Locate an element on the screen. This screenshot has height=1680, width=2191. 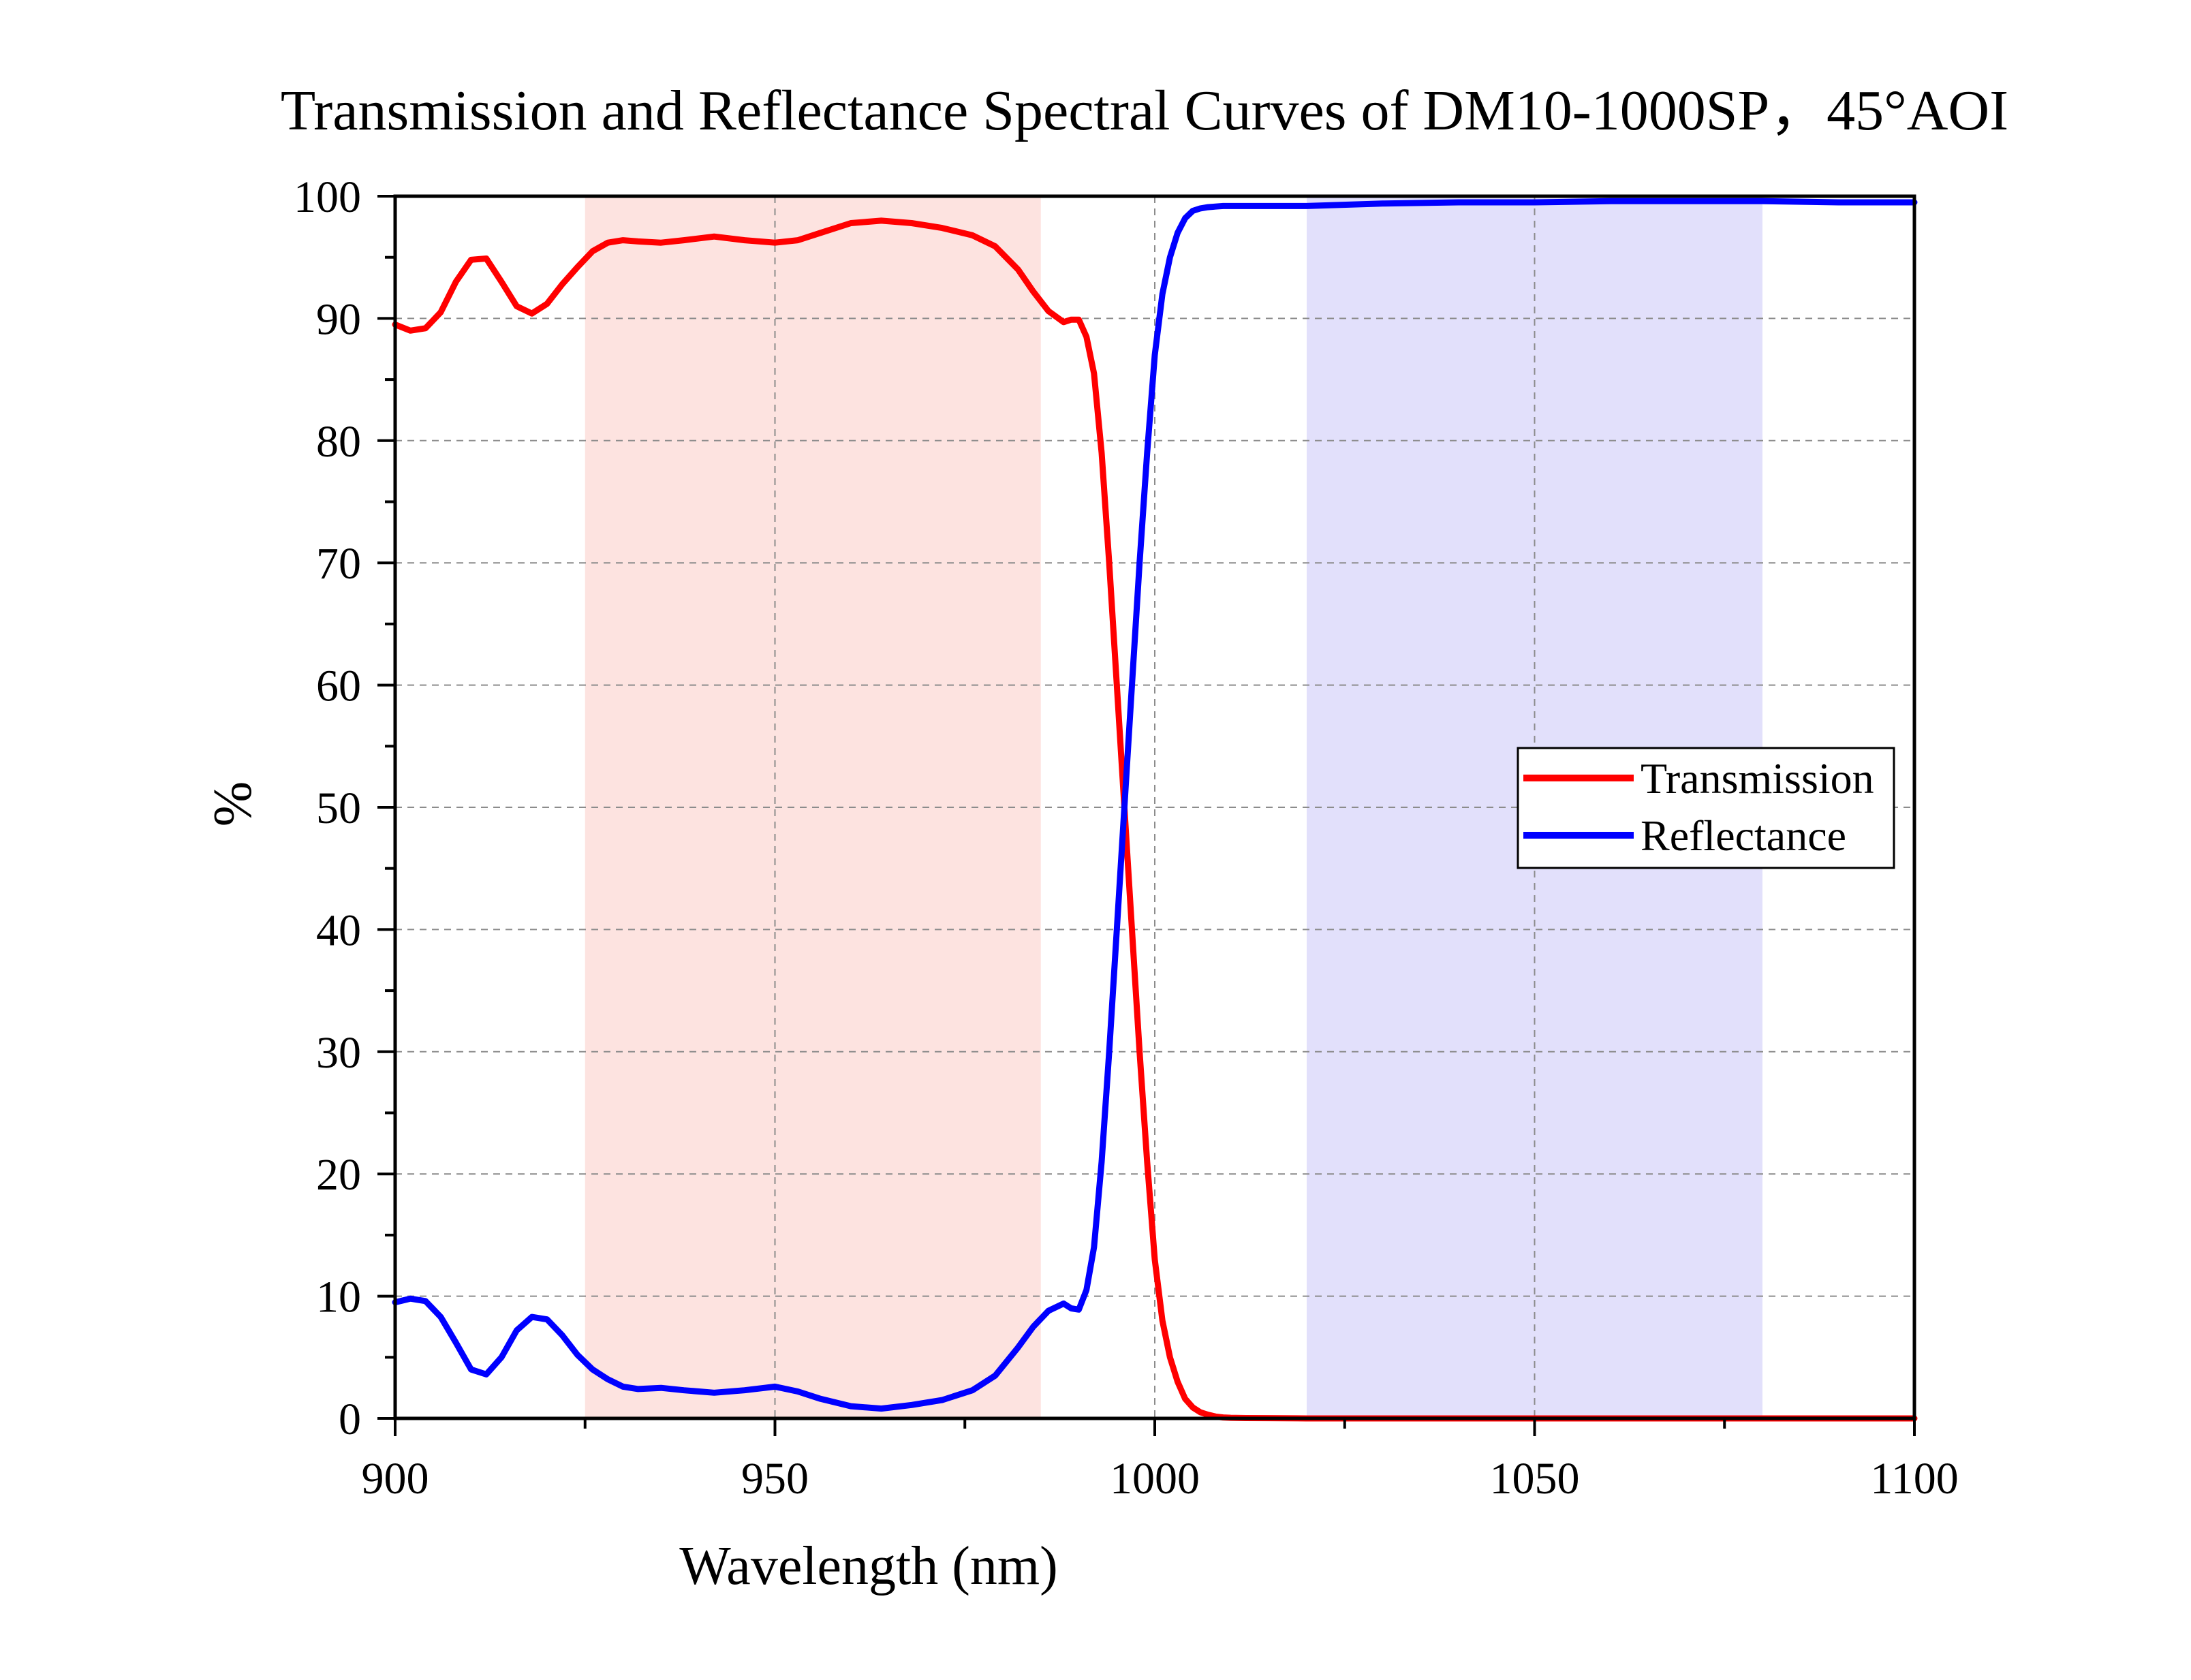
legend-box is located at coordinates (1706, 808).